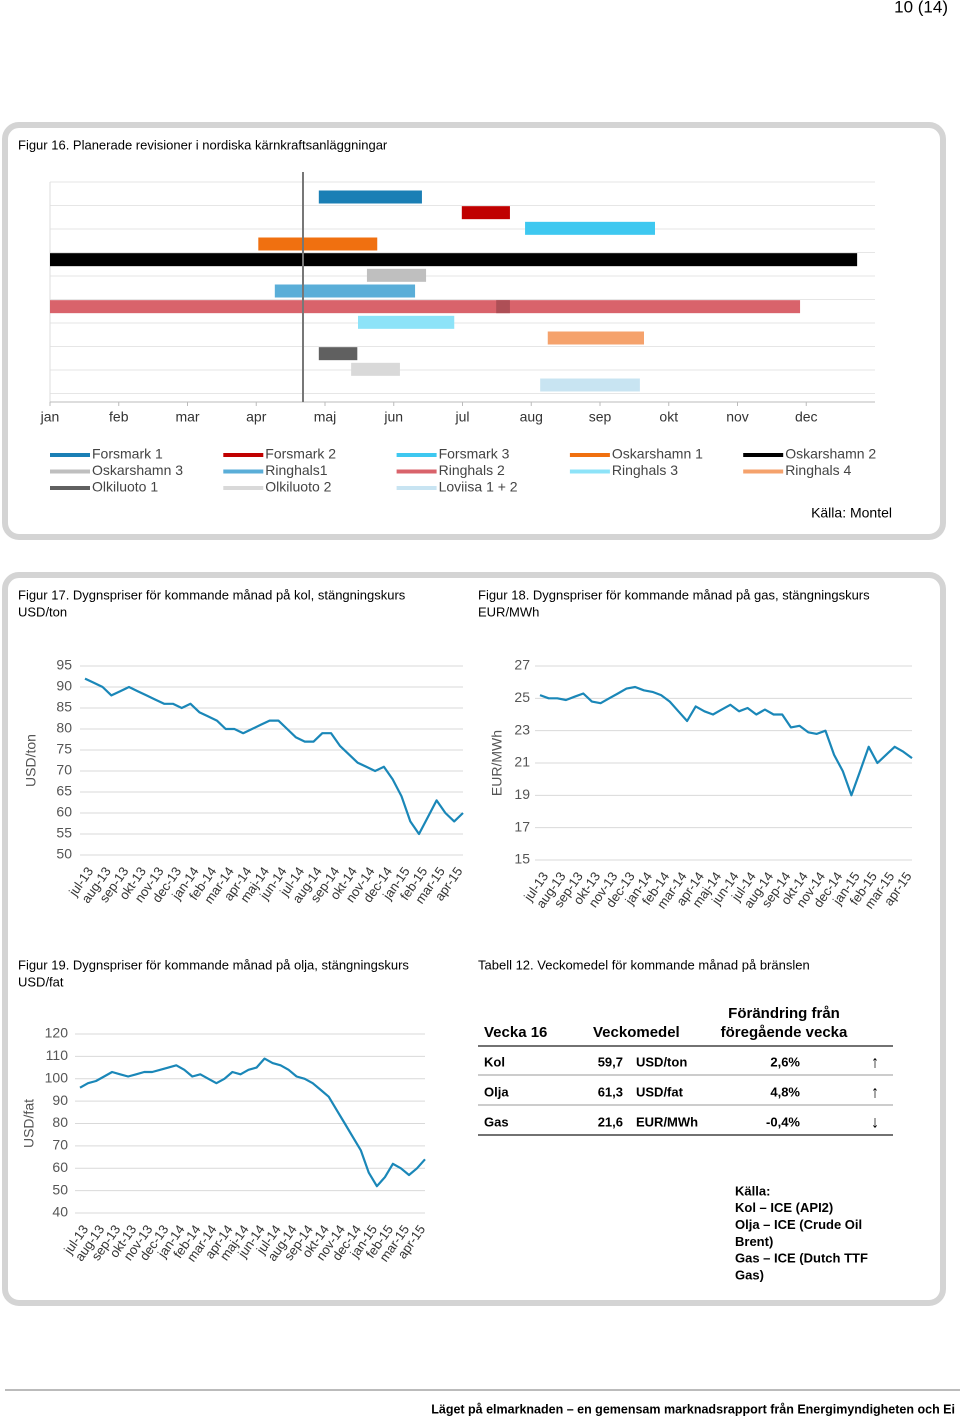 The height and width of the screenshot is (1420, 960). What do you see at coordinates (41, 981) in the screenshot?
I see `figure-unit: USD/fat` at bounding box center [41, 981].